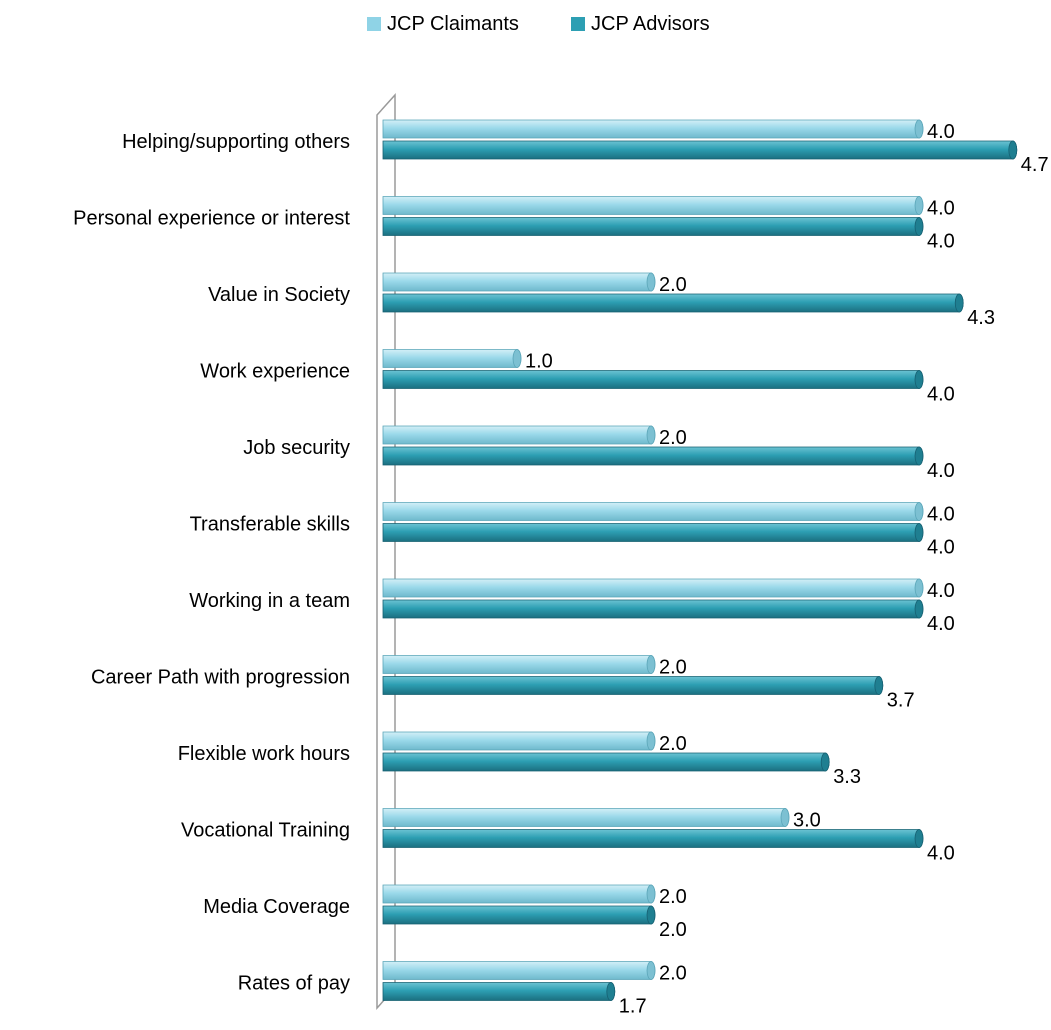  Describe the element at coordinates (673, 930) in the screenshot. I see `data-label-jcp-advisors: 2.0` at that location.